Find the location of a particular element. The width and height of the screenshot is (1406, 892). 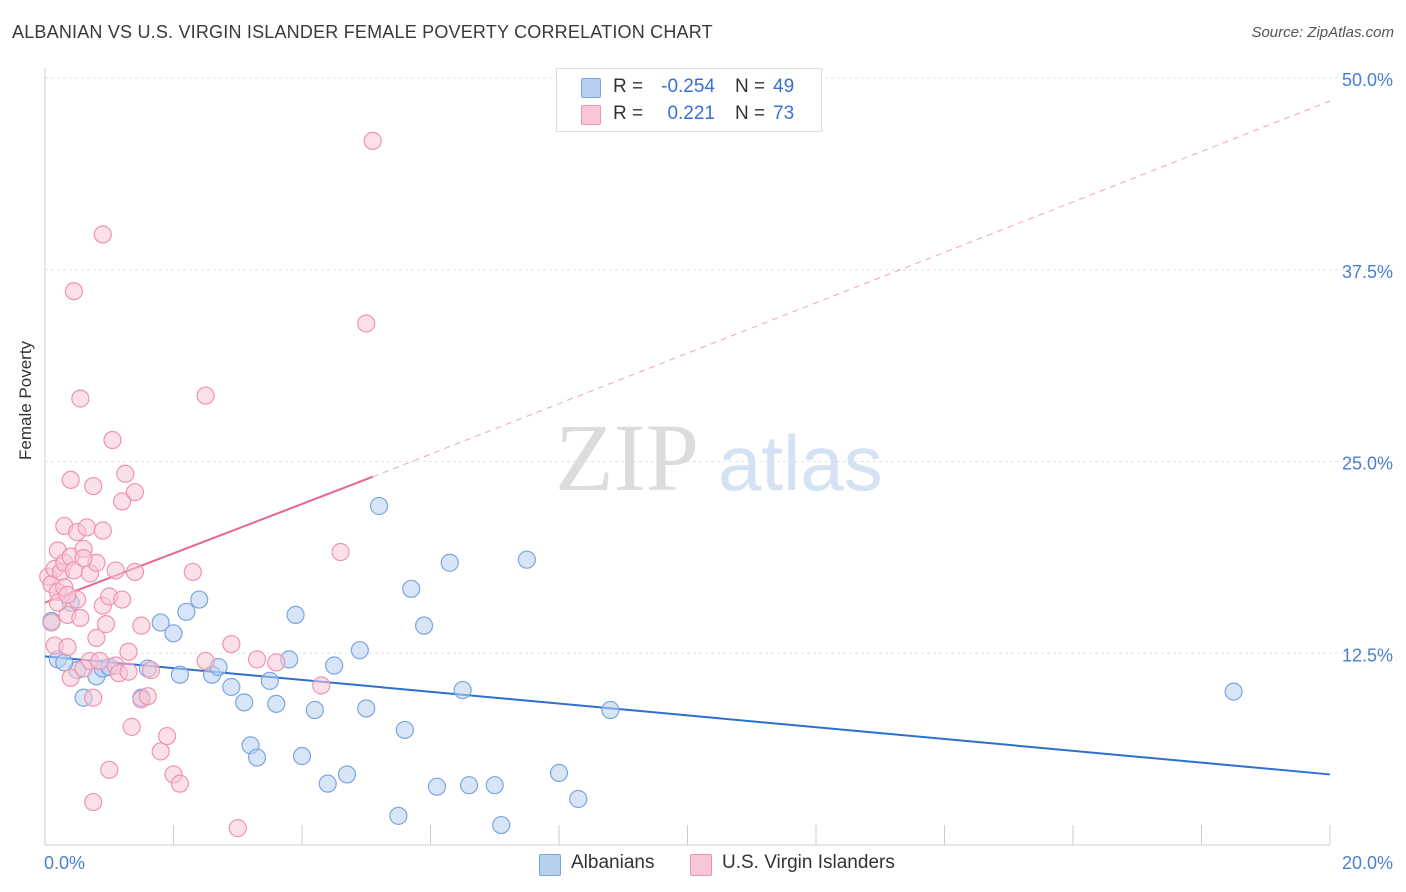

legend-label-virgin-islanders: U.S. Virgin Islanders is located at coordinates (808, 862).